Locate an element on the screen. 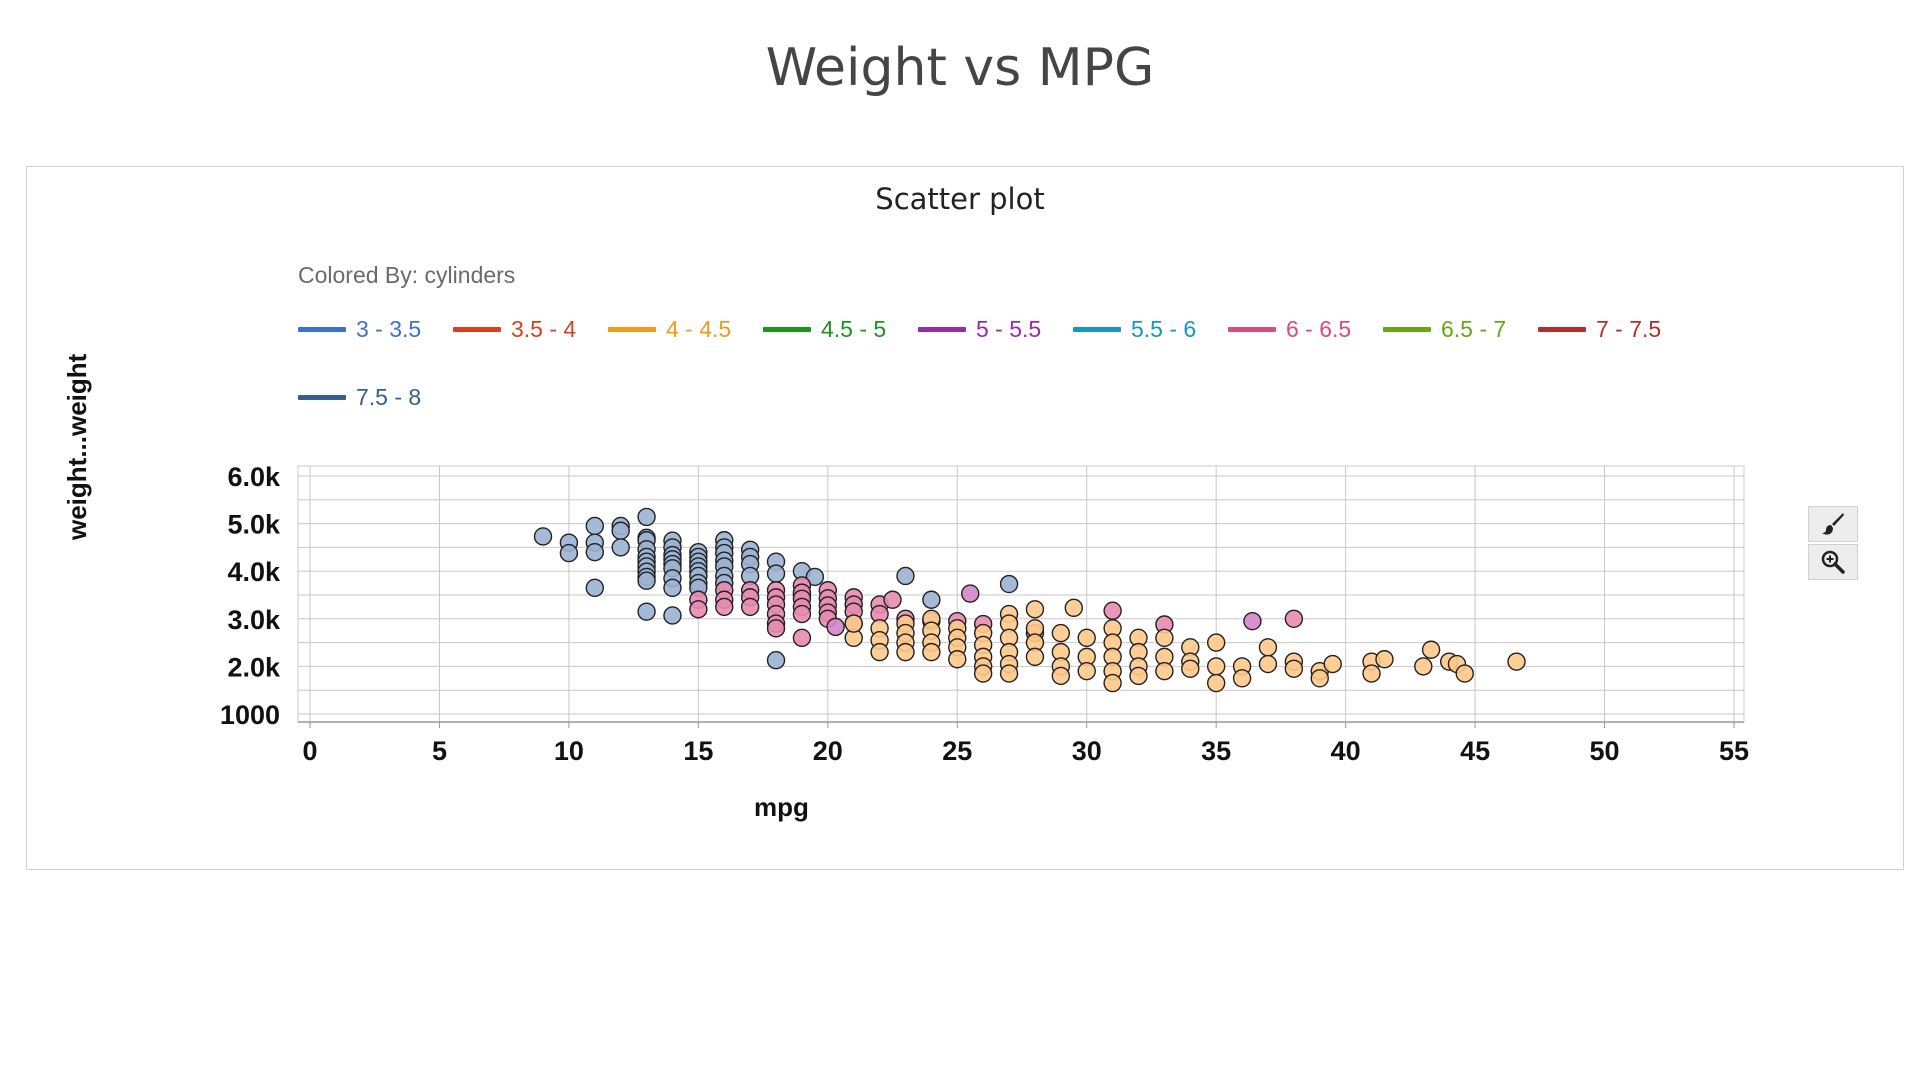 The width and height of the screenshot is (1920, 1080). legend-label: 6 - 6.5 is located at coordinates (1319, 329).